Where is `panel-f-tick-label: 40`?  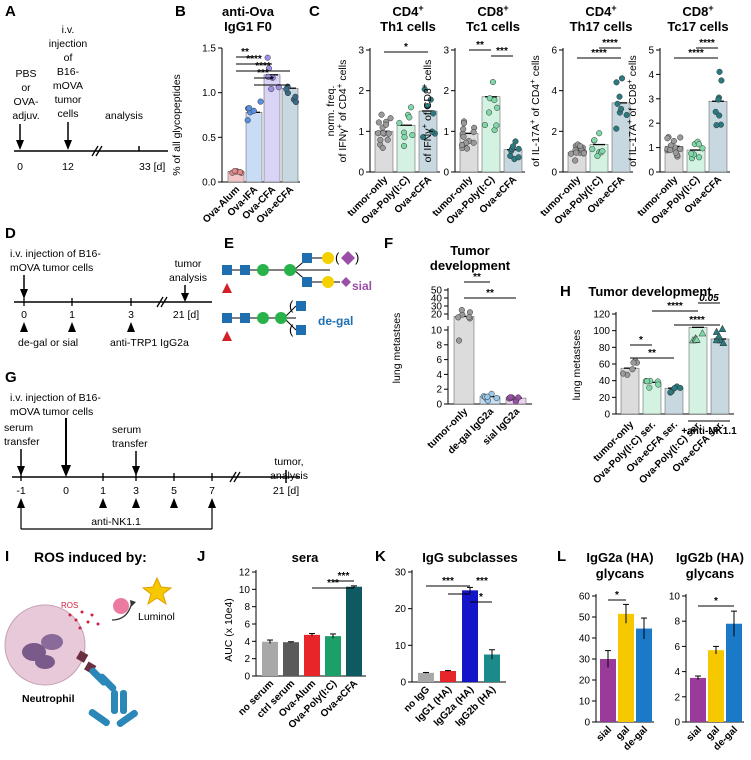 panel-f-tick-label: 40 is located at coordinates (437, 299).